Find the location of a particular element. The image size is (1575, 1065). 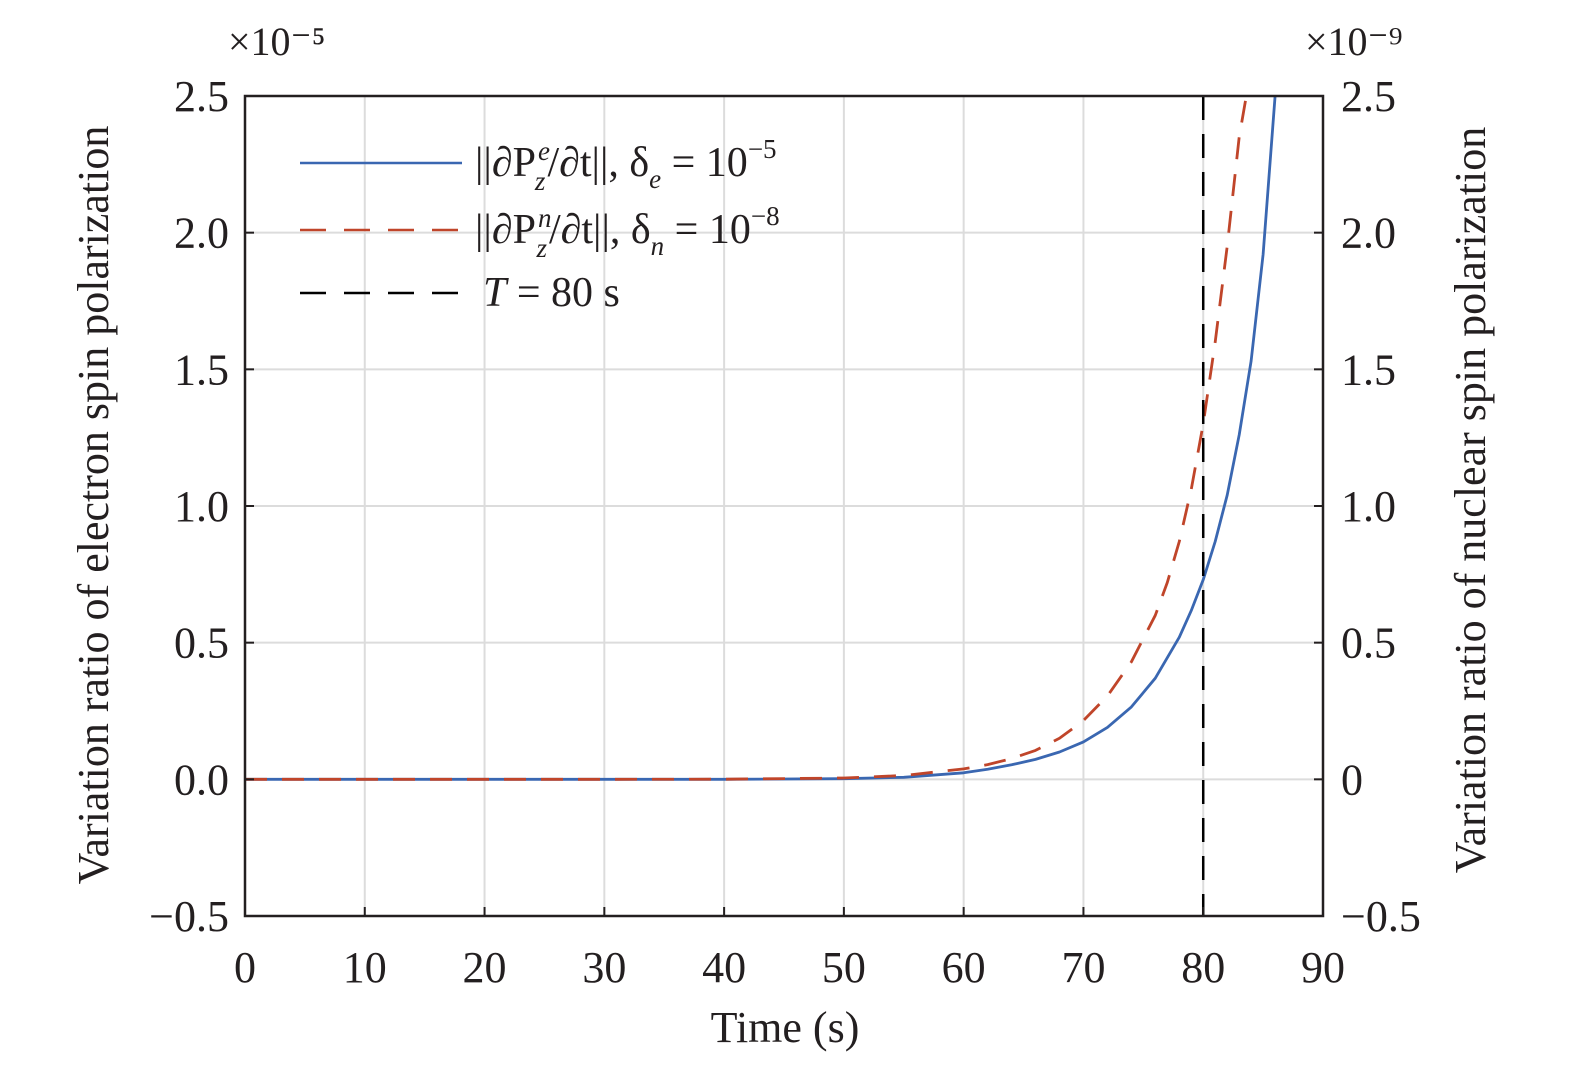

x-tick-label: 50 is located at coordinates (844, 967).